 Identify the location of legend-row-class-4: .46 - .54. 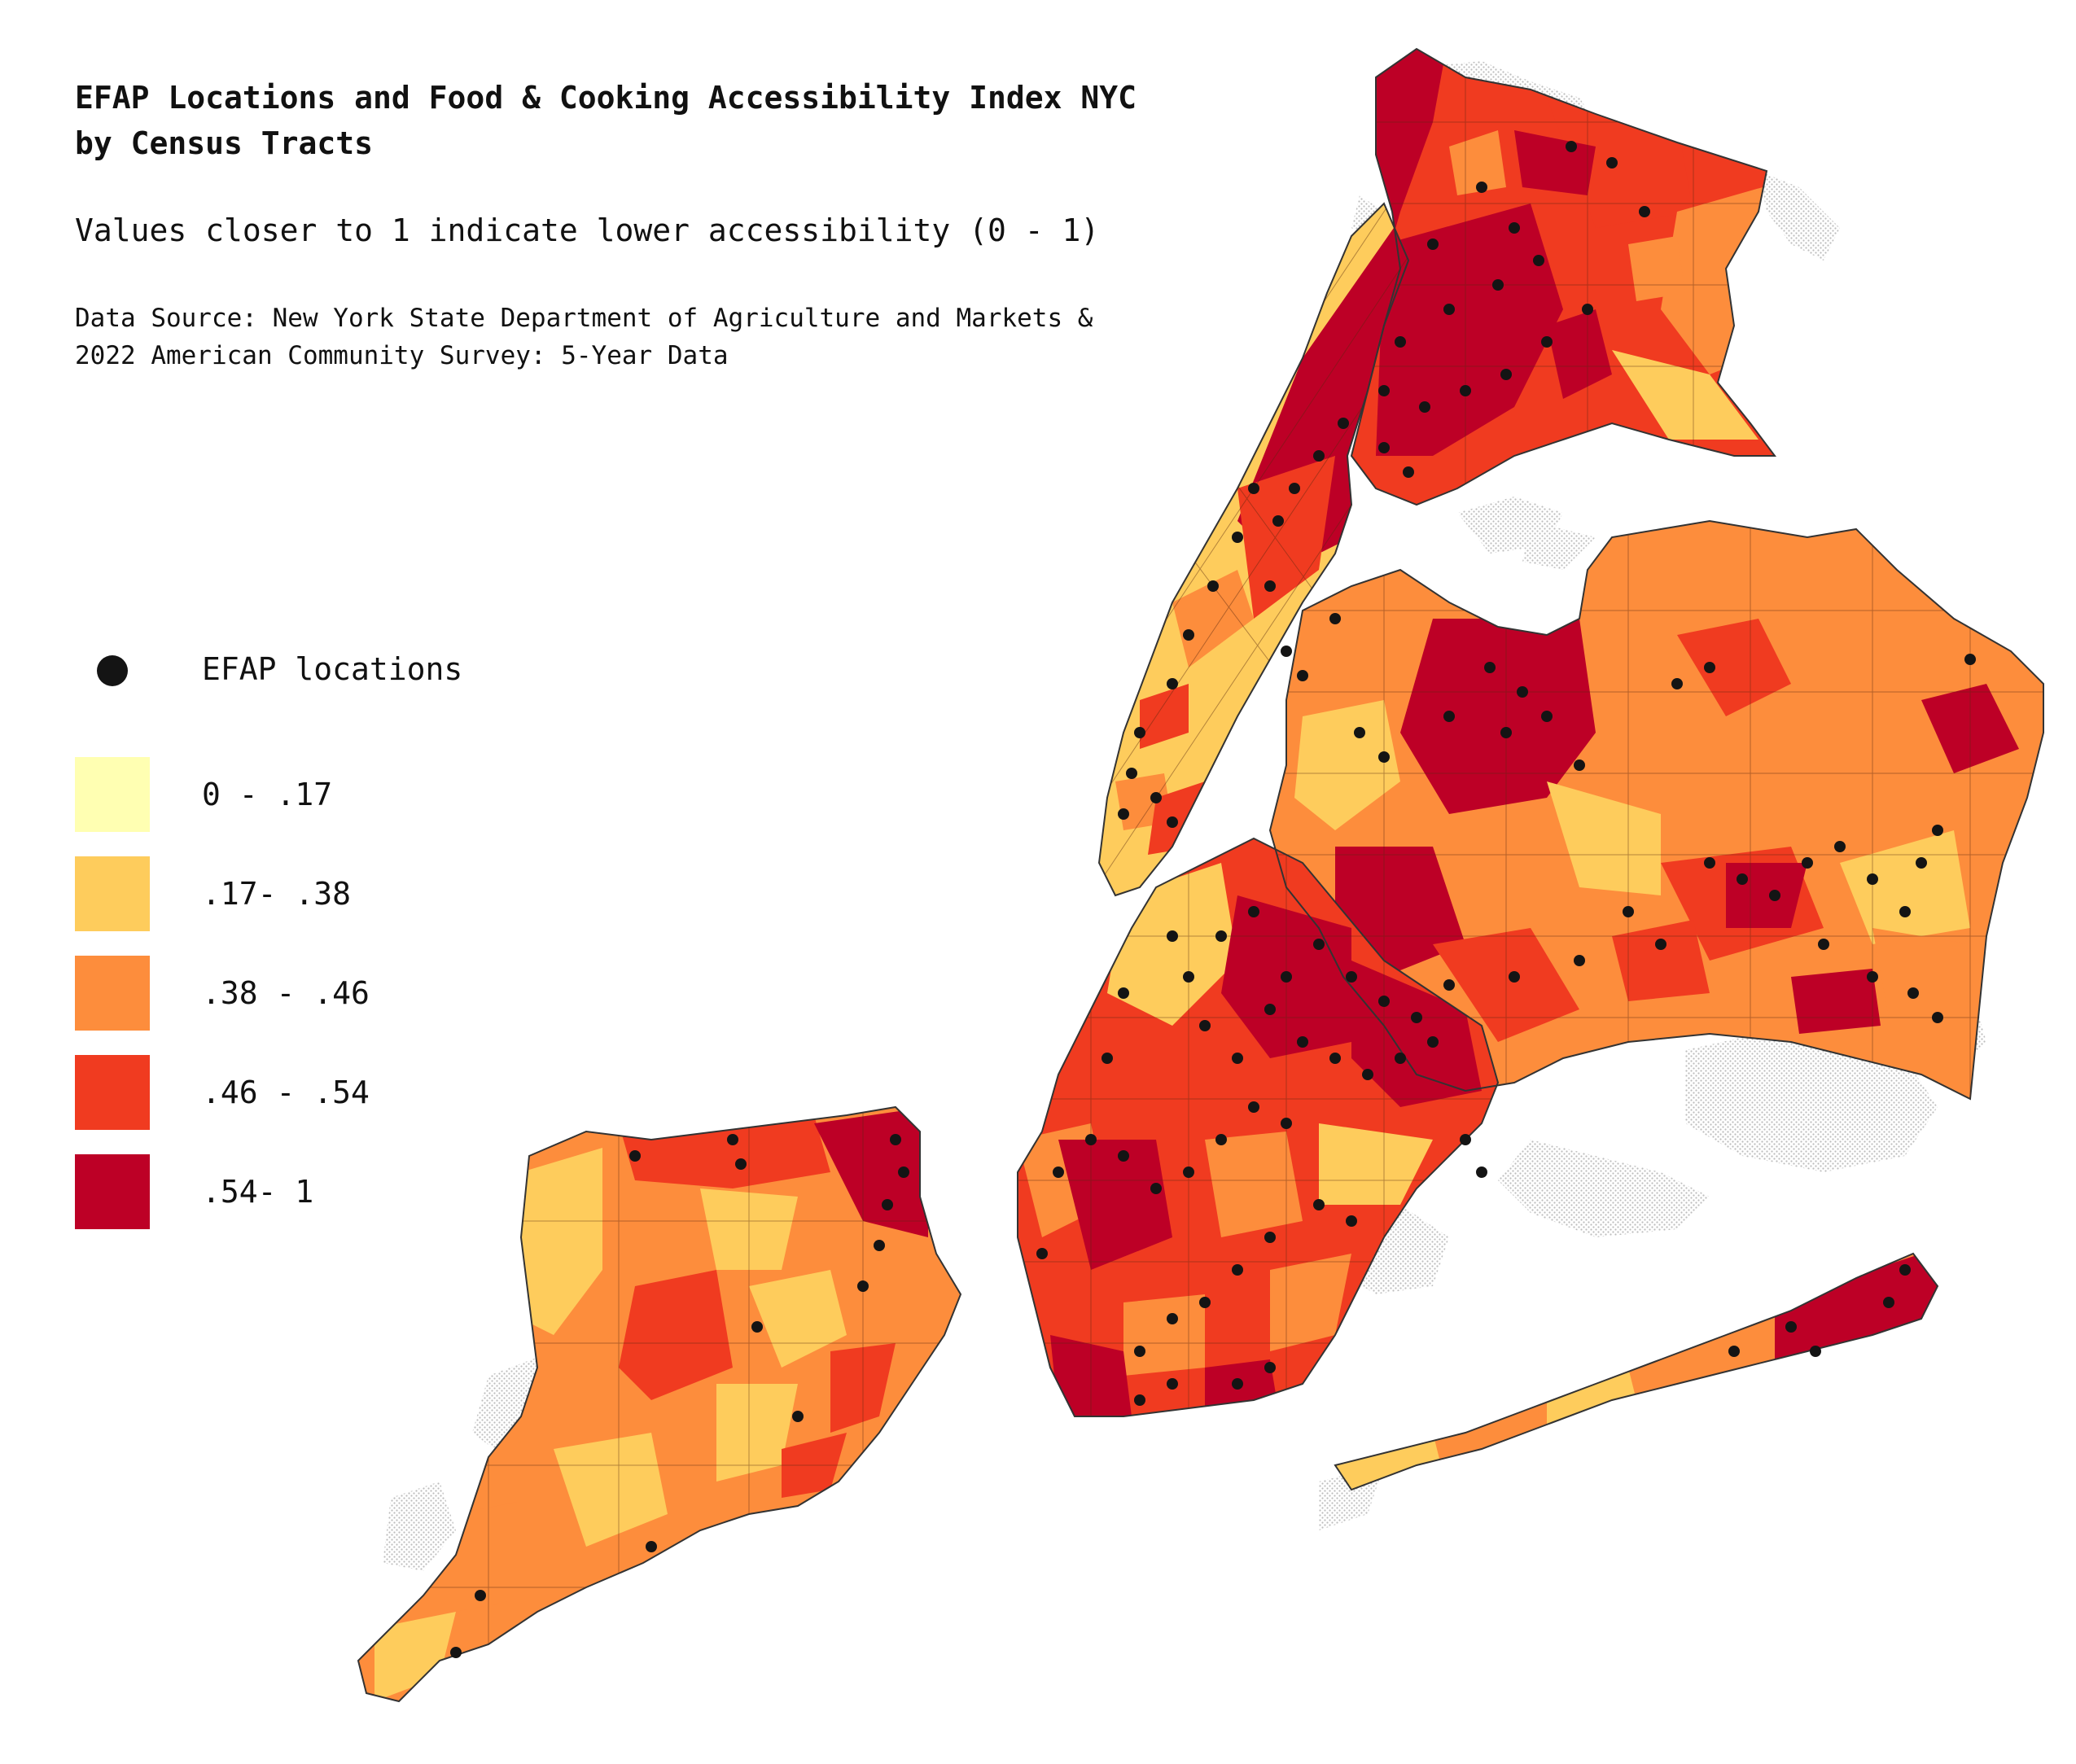
(327, 1092).